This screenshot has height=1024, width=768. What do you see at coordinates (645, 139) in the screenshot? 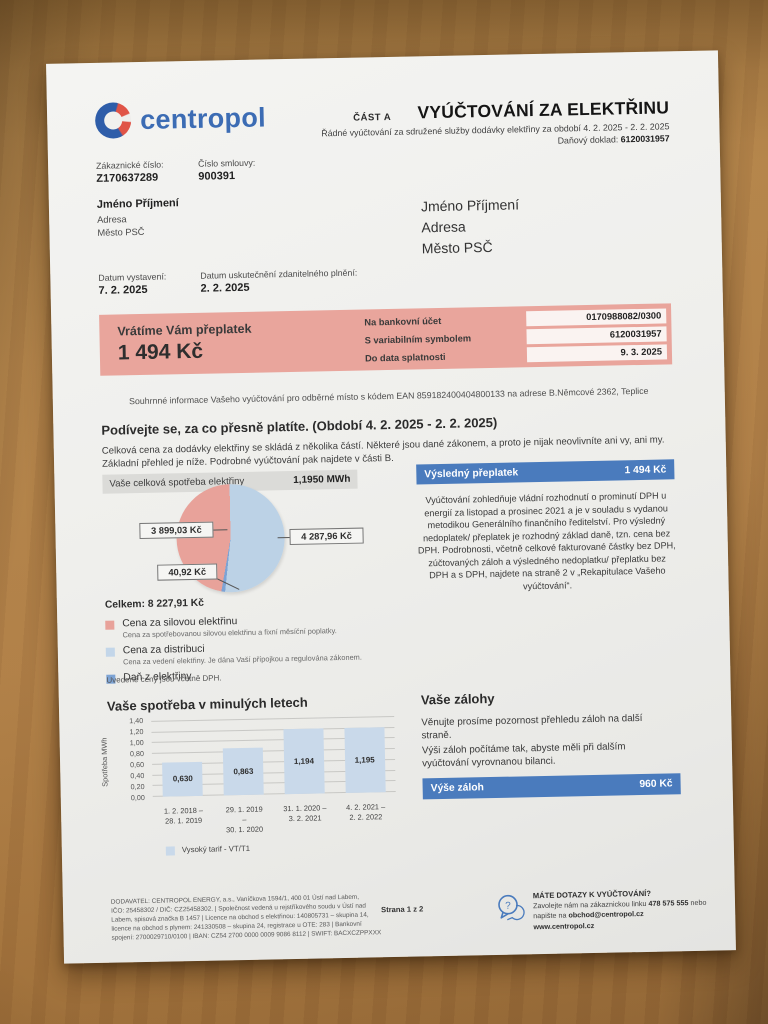
I see `tax-doc-value: 6120031957` at bounding box center [645, 139].